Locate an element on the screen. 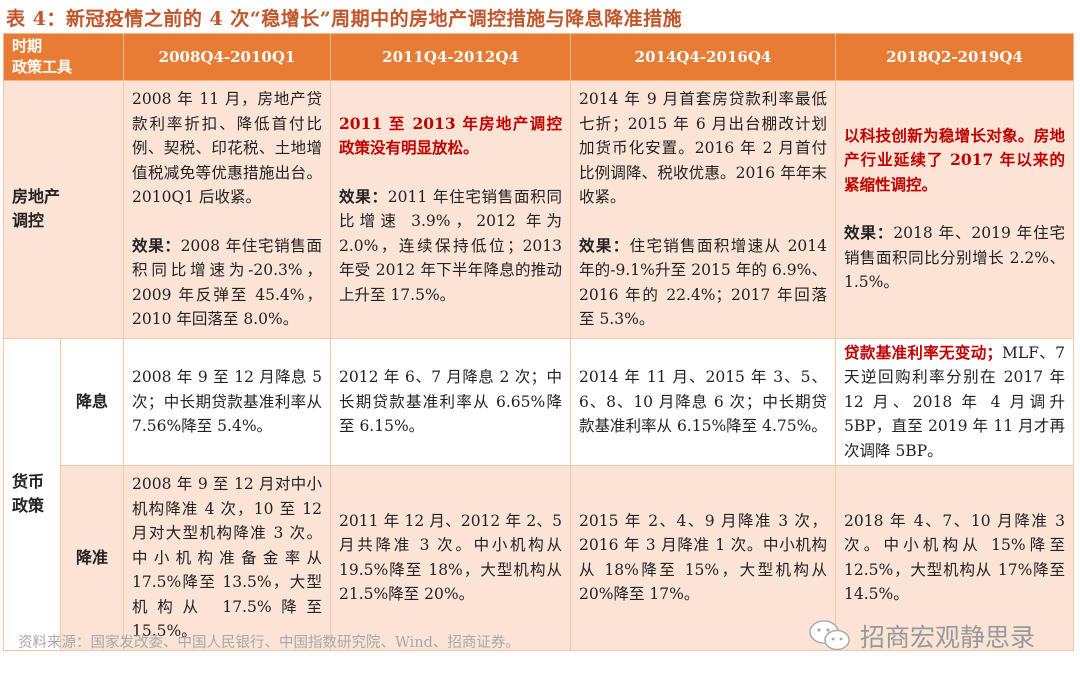  row-label-monetary: 货币政策 is located at coordinates (32, 494).